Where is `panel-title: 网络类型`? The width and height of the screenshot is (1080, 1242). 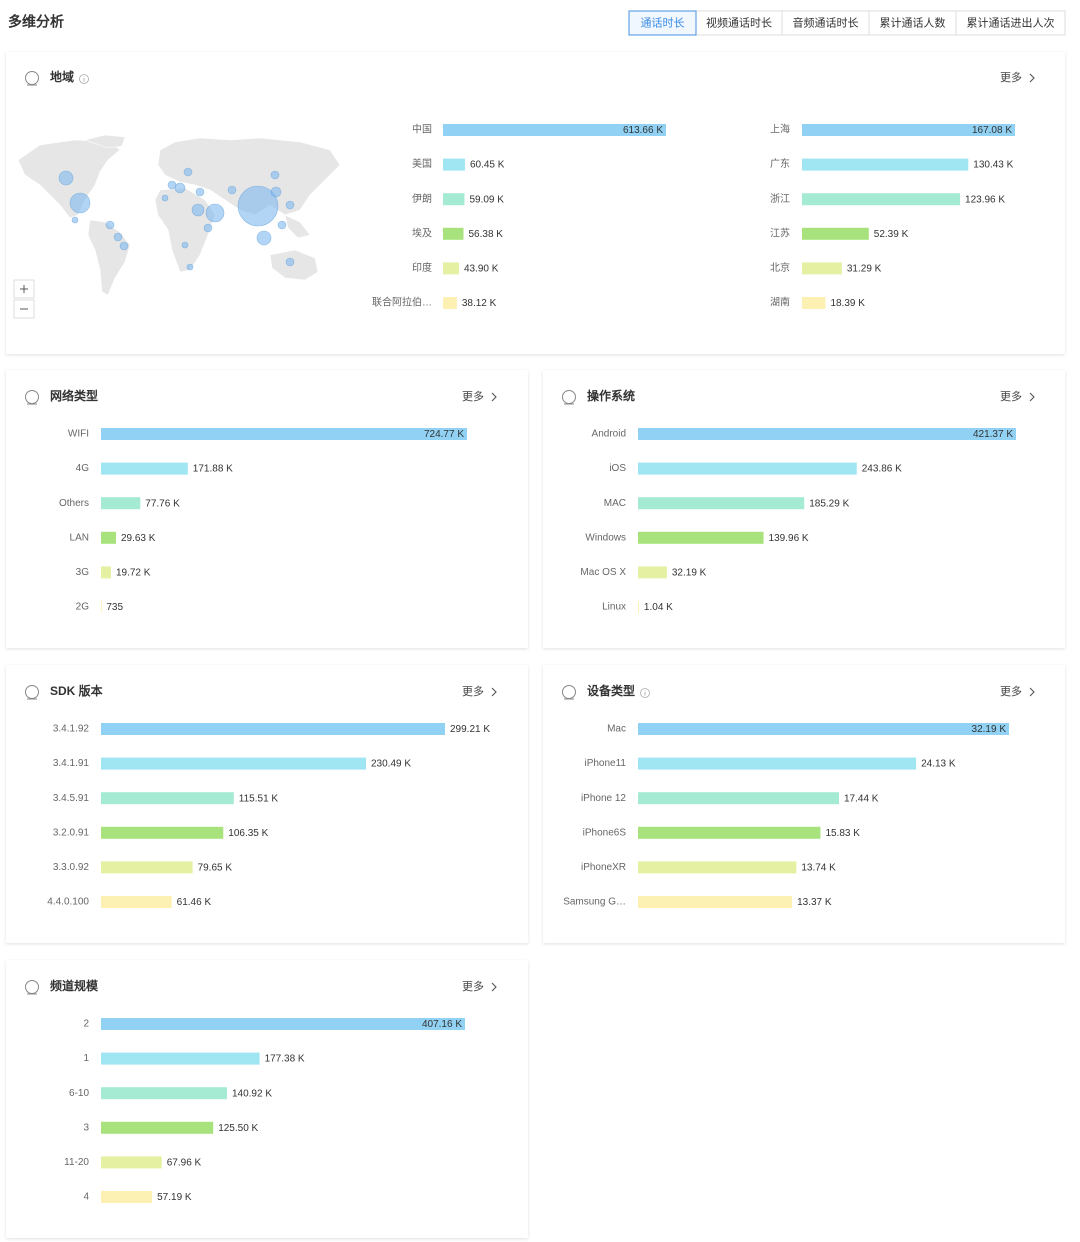
panel-title: 网络类型 is located at coordinates (74, 395).